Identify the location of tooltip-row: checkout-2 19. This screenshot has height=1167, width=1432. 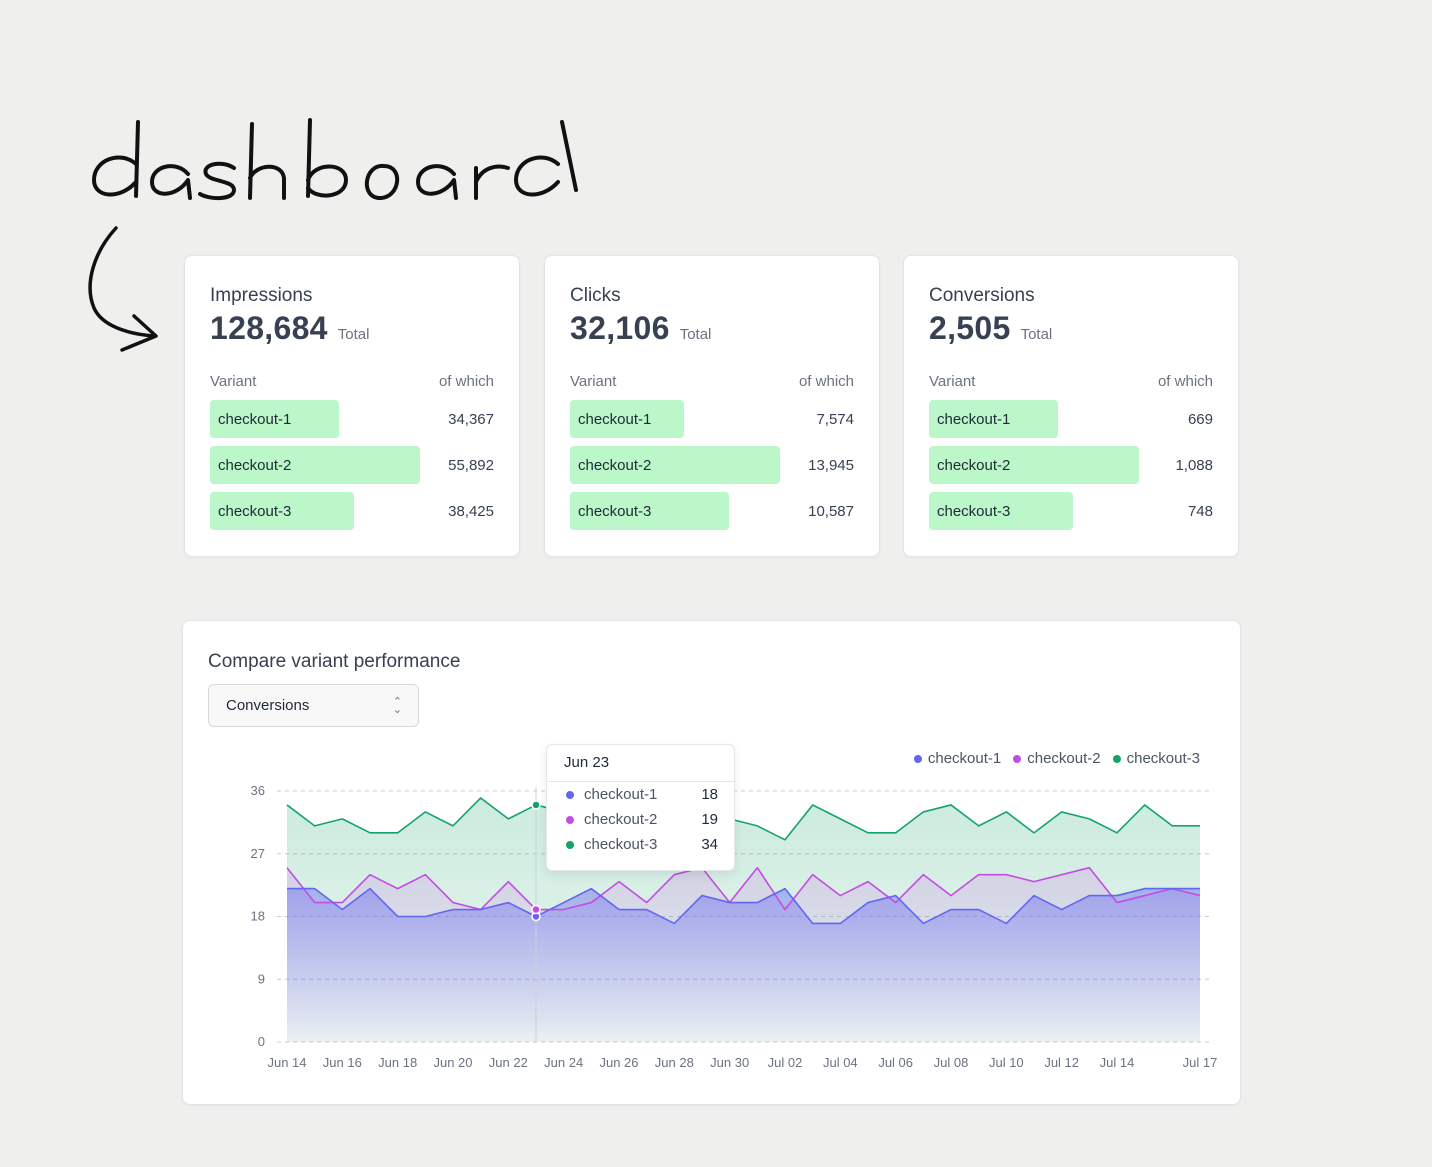
(640, 819).